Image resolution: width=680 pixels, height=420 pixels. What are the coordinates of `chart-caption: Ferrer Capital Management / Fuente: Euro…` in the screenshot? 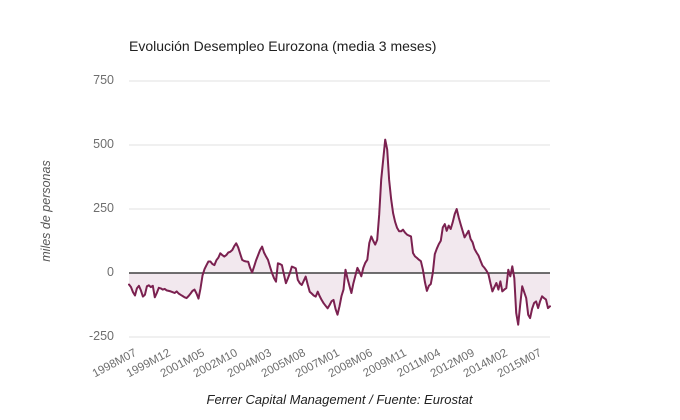 It's located at (339, 399).